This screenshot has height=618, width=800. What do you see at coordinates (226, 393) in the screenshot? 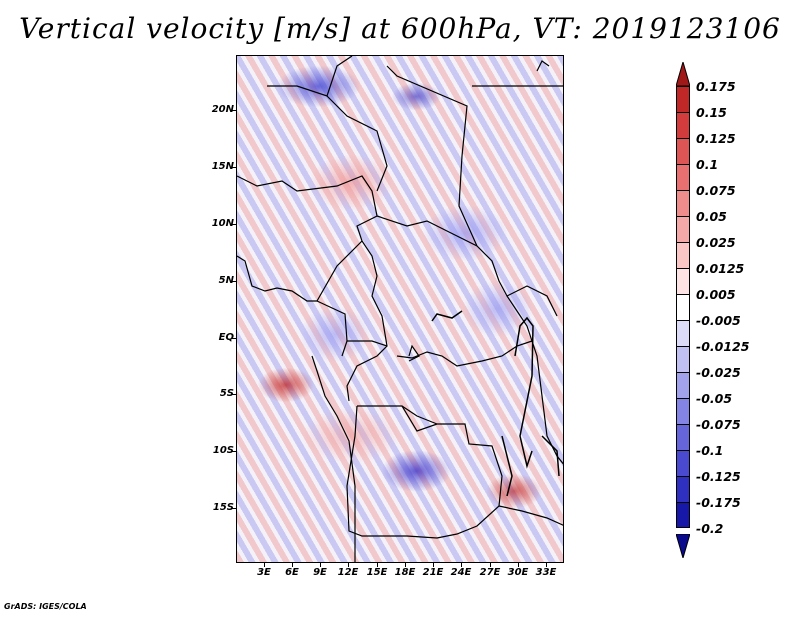
I see `lat-label: 5S` at bounding box center [226, 393].